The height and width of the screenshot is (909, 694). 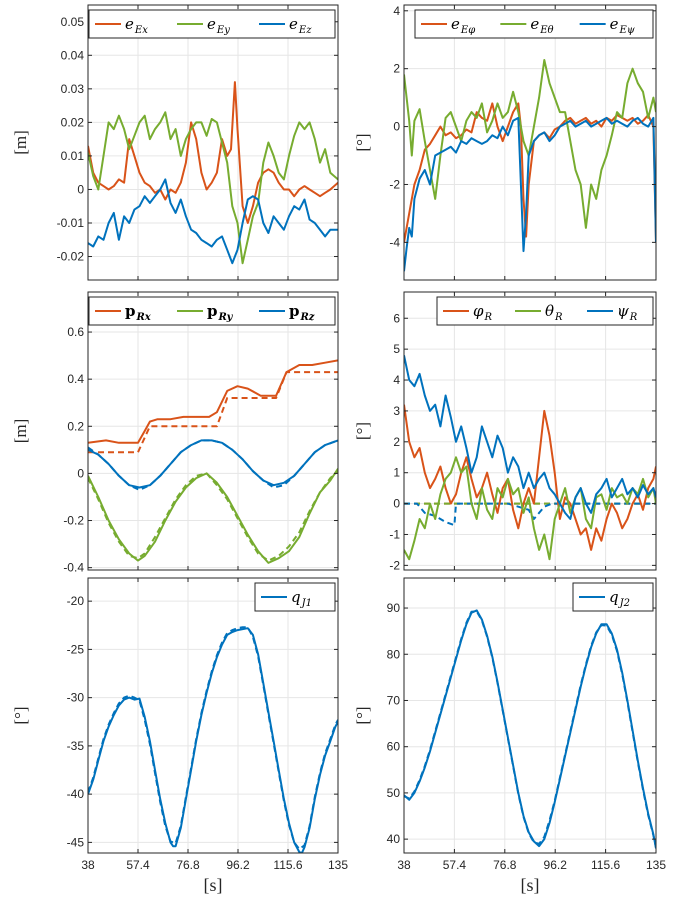 I want to click on panel-orientation-error: -4 -2 0 2 4 [°] eEφ eEθ eEψ, so click(x=505, y=142).